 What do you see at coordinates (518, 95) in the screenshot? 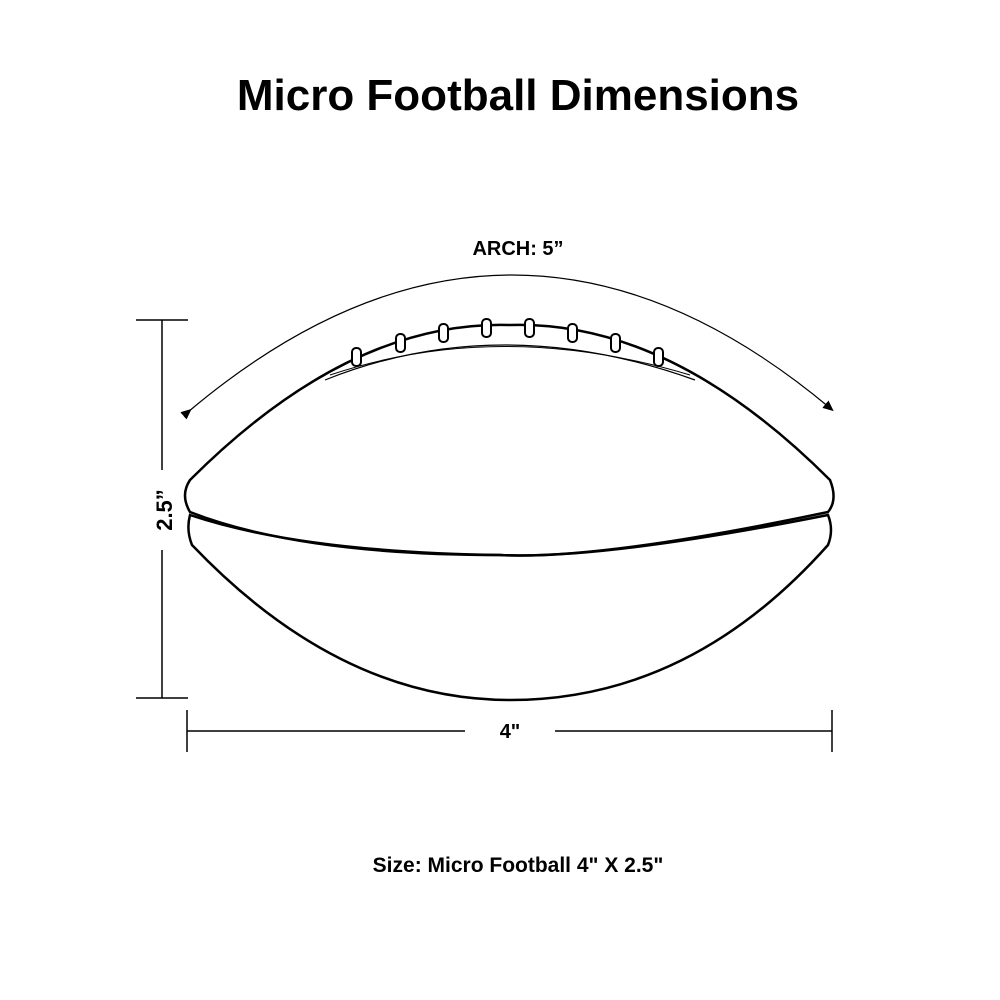
I see `title: Micro Football Dimensions` at bounding box center [518, 95].